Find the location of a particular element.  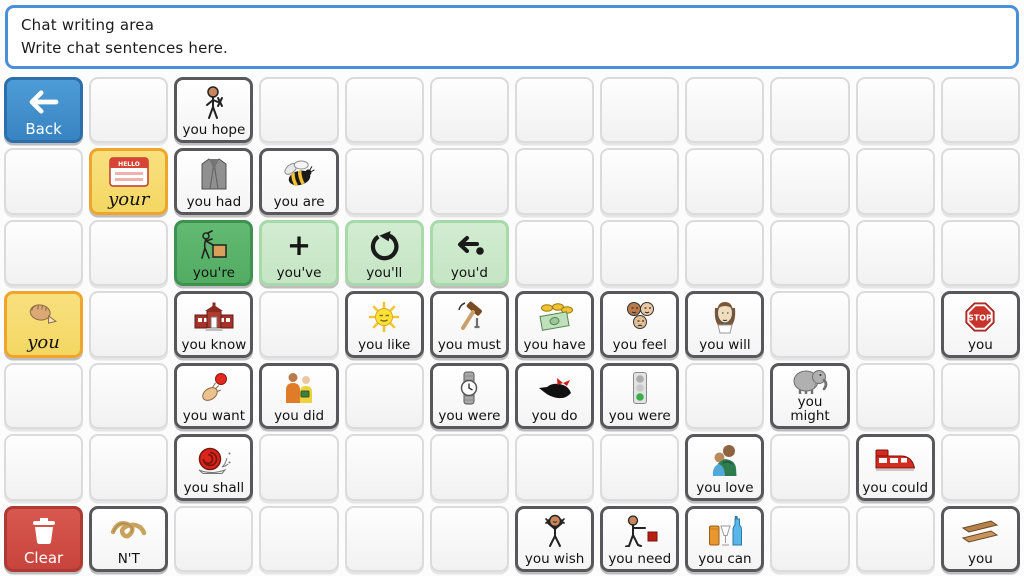

cell-label: you shall is located at coordinates (214, 487).